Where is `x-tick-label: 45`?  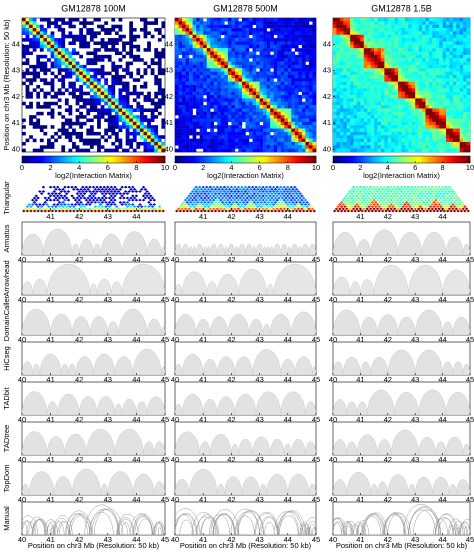 x-tick-label: 45 is located at coordinates (165, 339).